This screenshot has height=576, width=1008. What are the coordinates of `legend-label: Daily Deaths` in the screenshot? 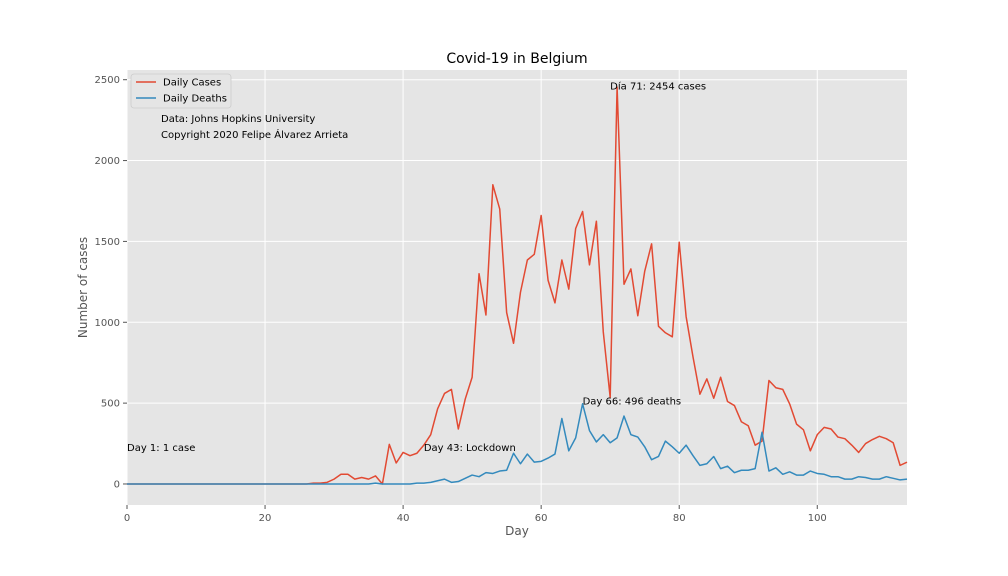 It's located at (195, 99).